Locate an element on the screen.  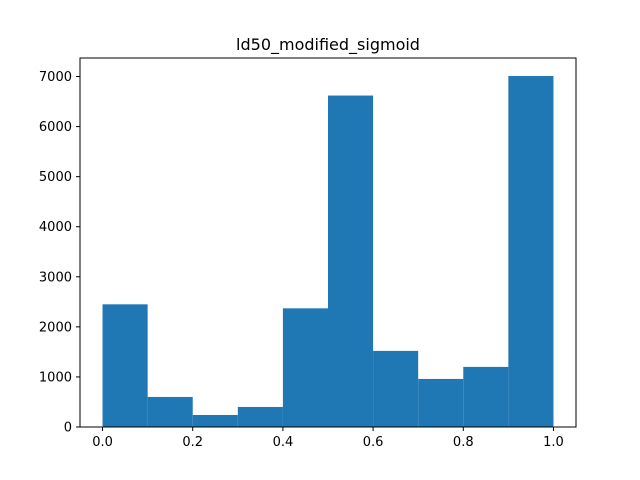
x-tick-label: 0.8 is located at coordinates (463, 442).